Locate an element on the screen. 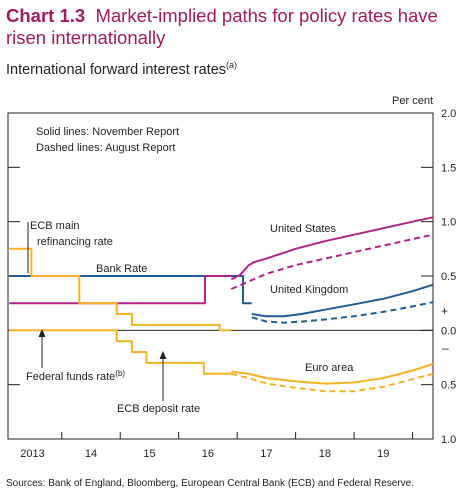 The height and width of the screenshot is (499, 475). x-tick-labels: 2013 14 15 16 17 18 19 is located at coordinates (204, 454).